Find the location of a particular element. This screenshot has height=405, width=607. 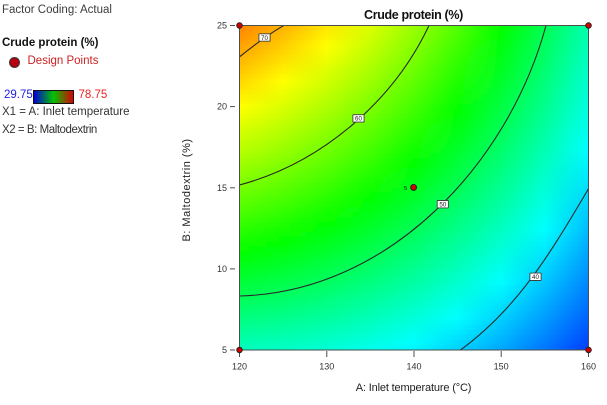

svg-text: 10 is located at coordinates (222, 269).